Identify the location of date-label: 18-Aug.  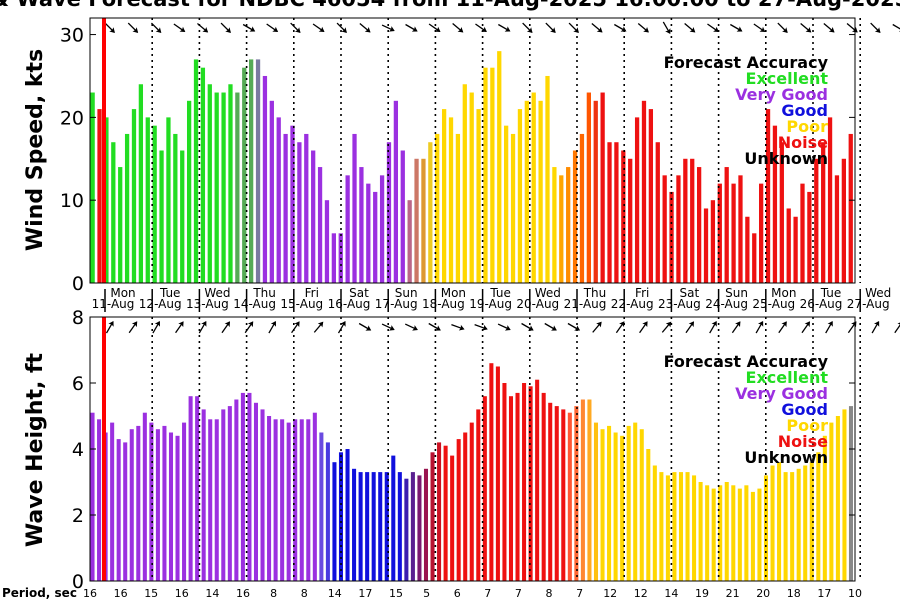
(443, 304).